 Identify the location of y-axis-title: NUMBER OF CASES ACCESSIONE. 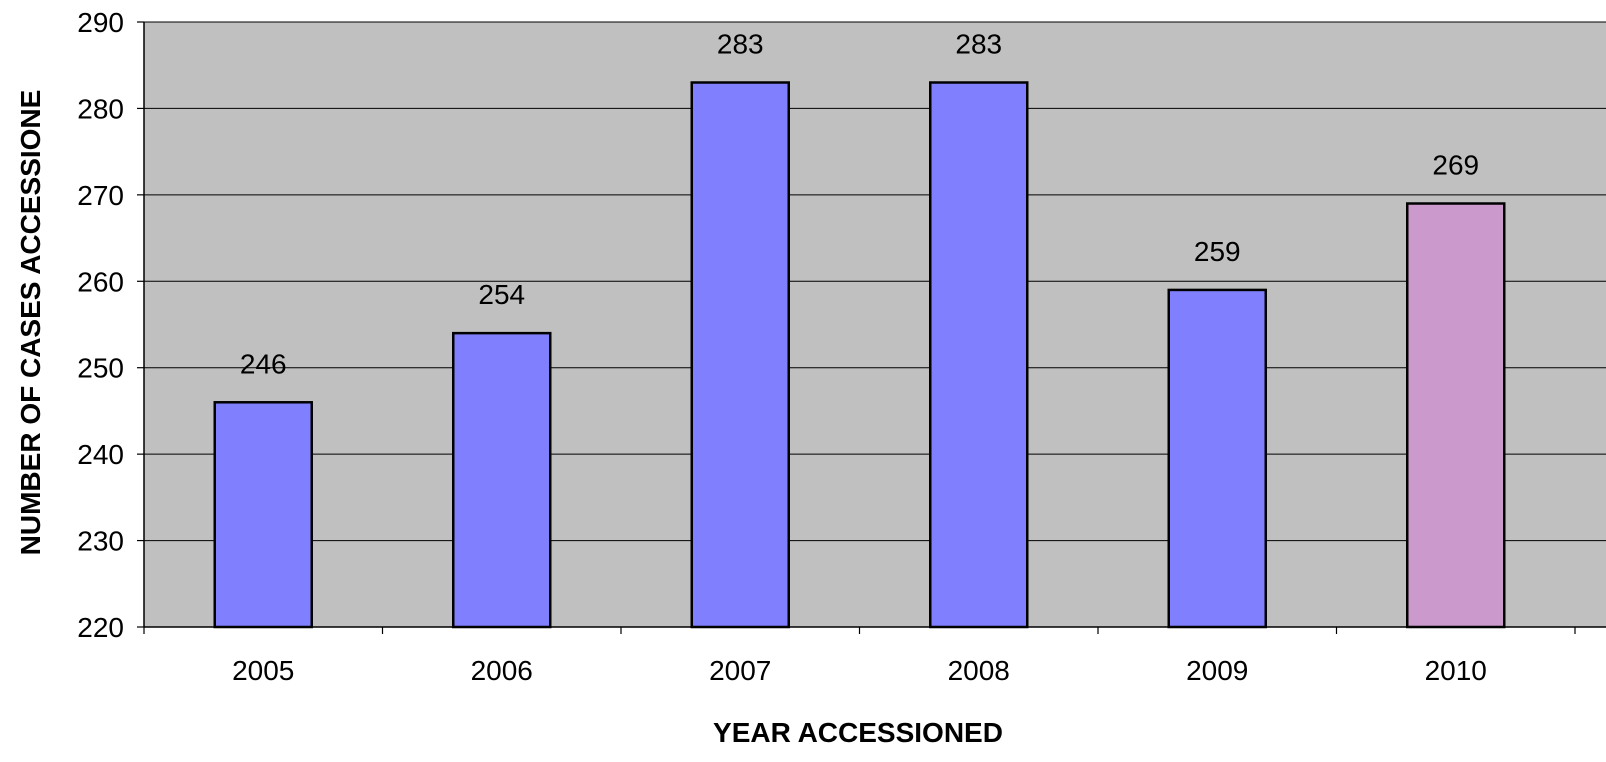
(30, 323).